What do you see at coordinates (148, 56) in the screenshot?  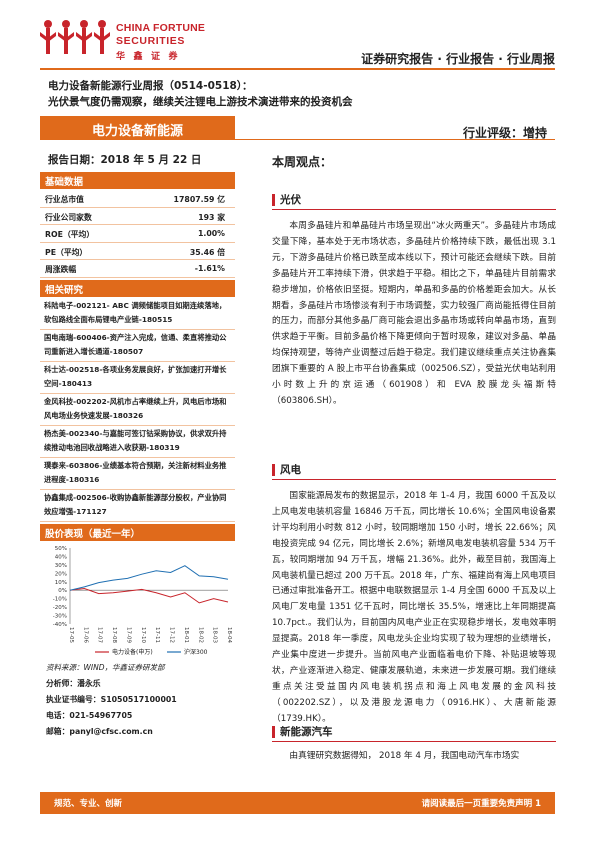 I see `logo-text-cn: 华 鑫 证 券` at bounding box center [148, 56].